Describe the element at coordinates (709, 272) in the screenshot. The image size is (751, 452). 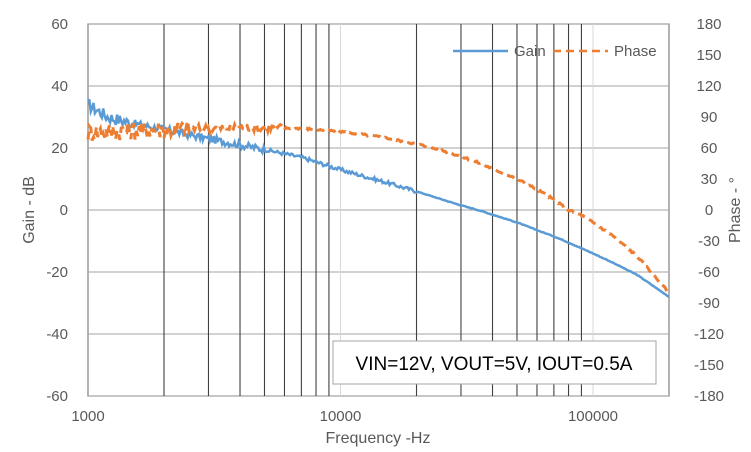
I see `y2-tick-label: -60` at that location.